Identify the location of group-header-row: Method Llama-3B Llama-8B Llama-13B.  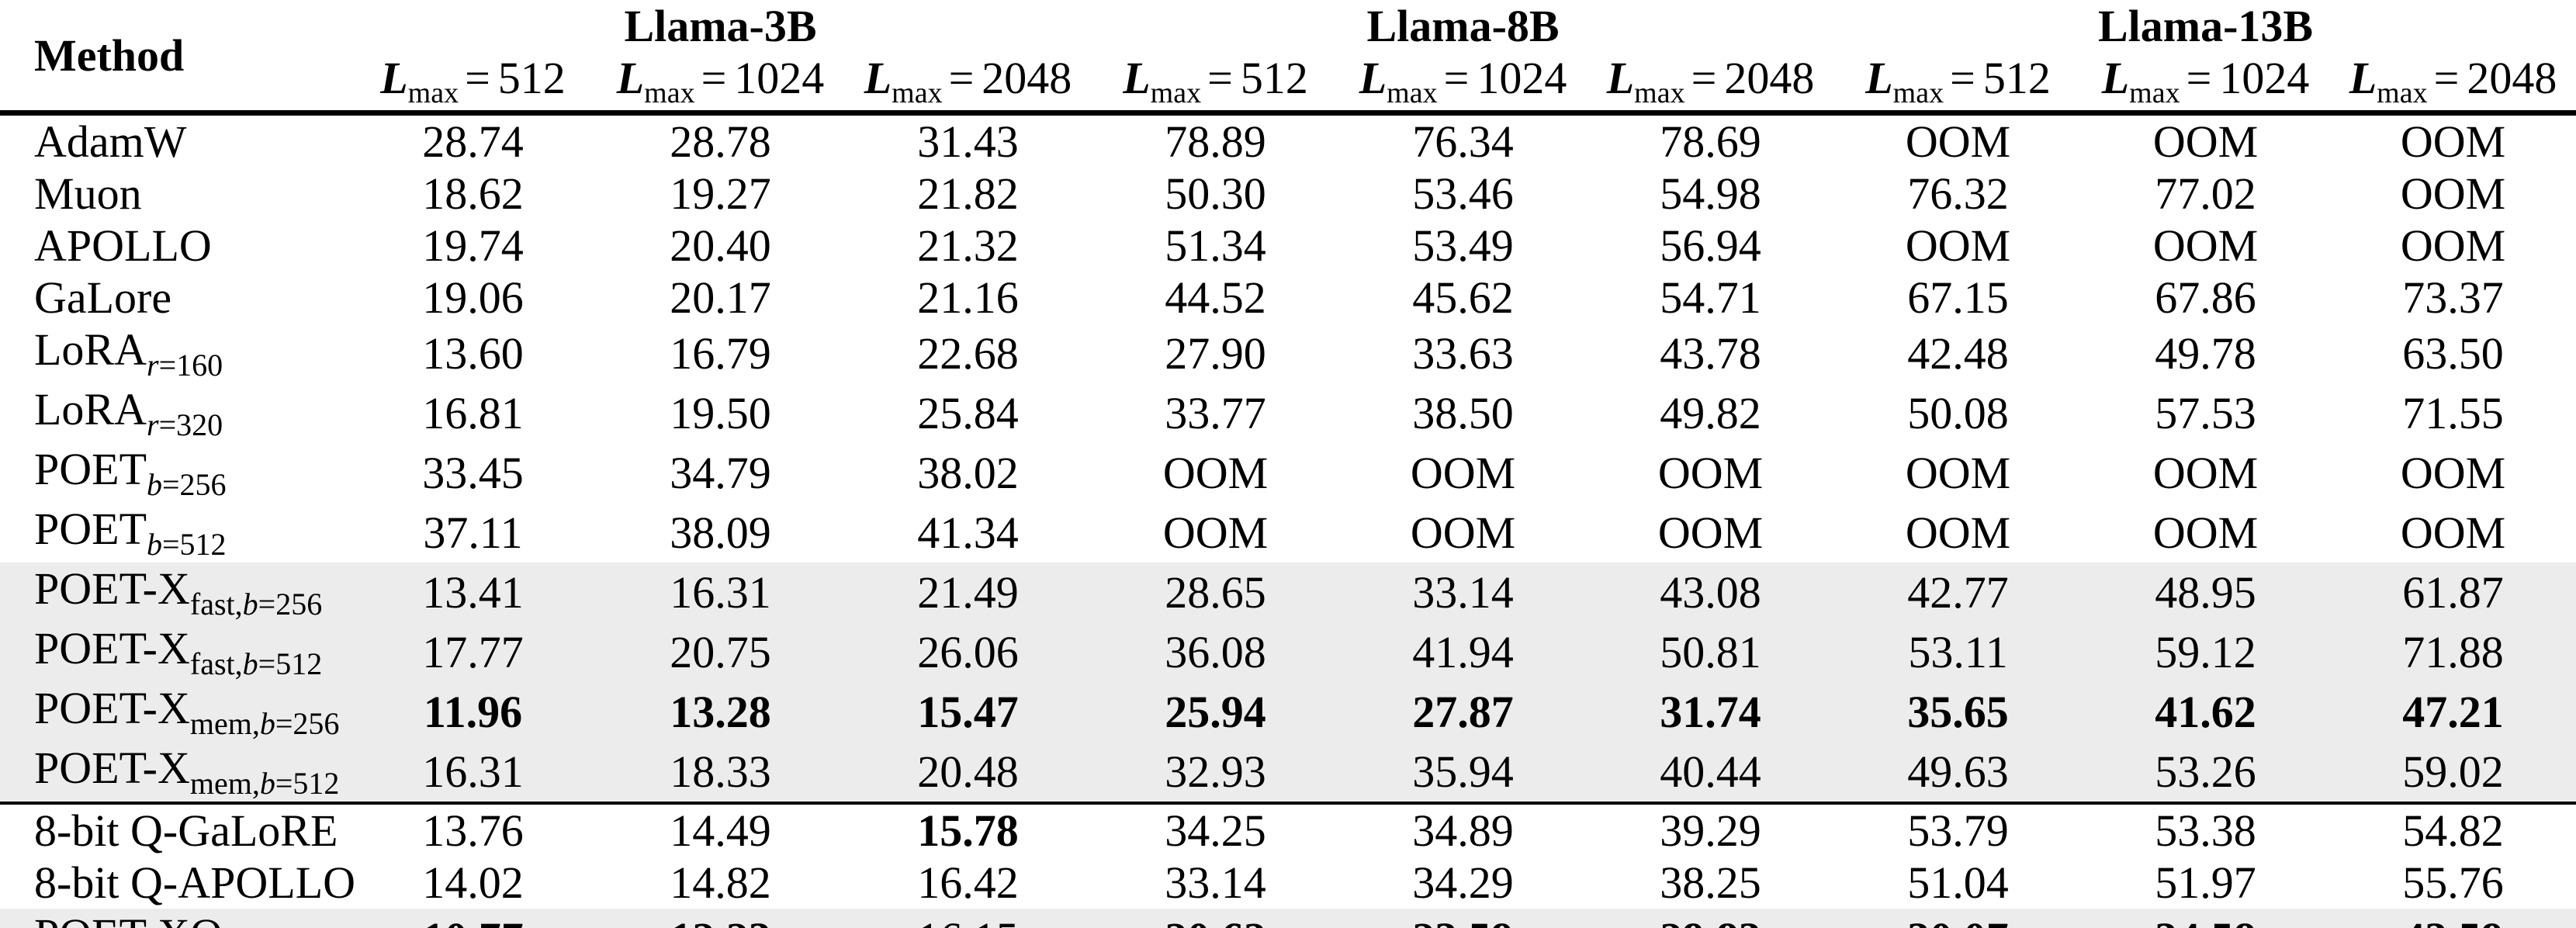
(1288, 58).